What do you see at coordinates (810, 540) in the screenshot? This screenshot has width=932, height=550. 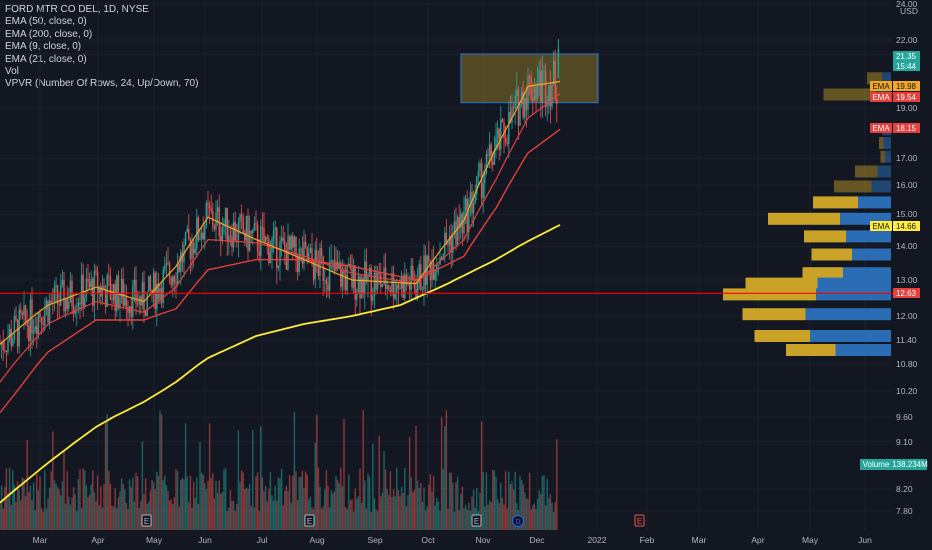 I see `date-tick: May` at bounding box center [810, 540].